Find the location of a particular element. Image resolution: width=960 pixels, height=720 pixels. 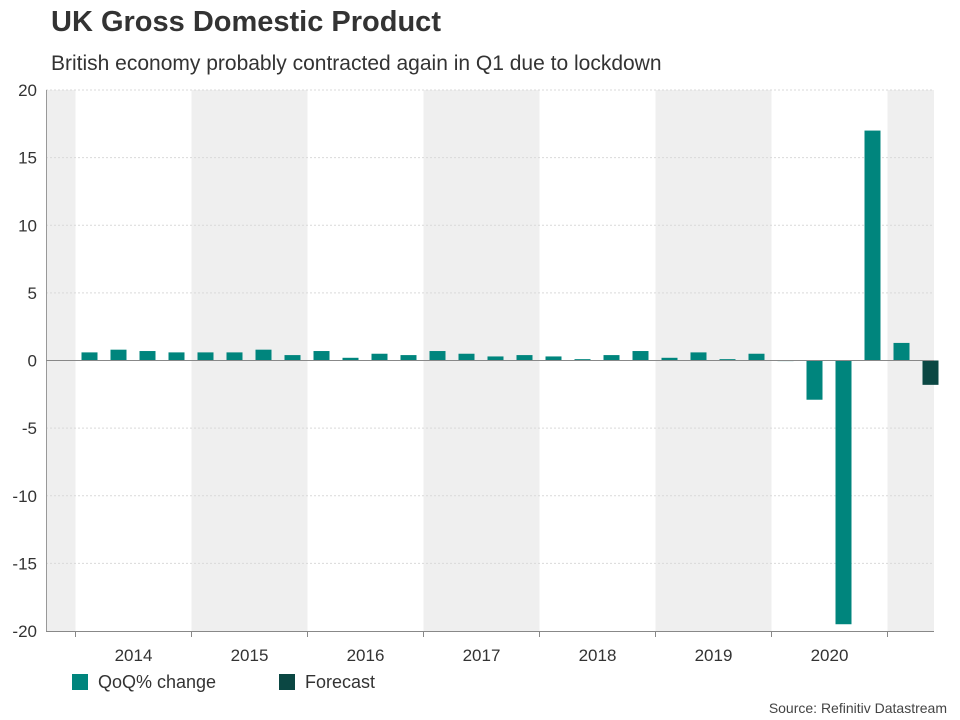

x-tick-label: 2017 is located at coordinates (482, 655).